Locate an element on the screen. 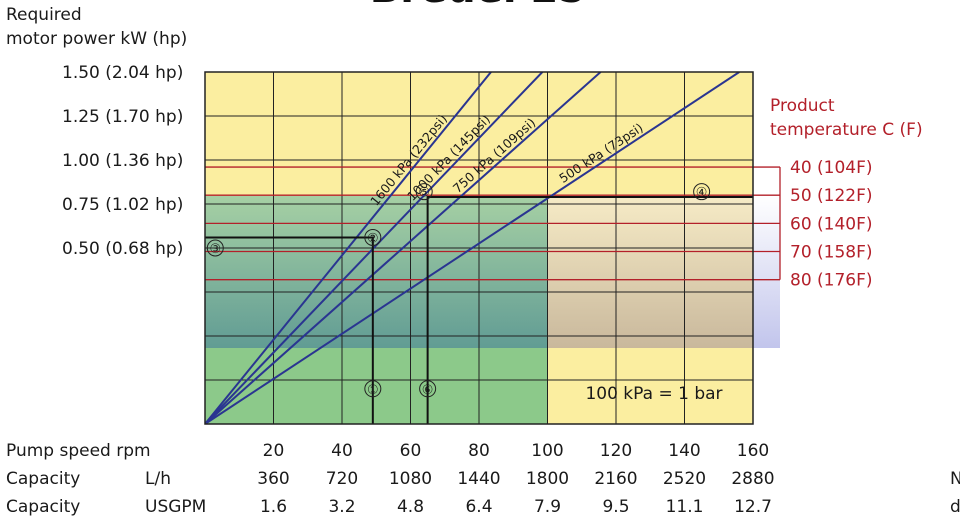  edge-text-2: d is located at coordinates (955, 507).